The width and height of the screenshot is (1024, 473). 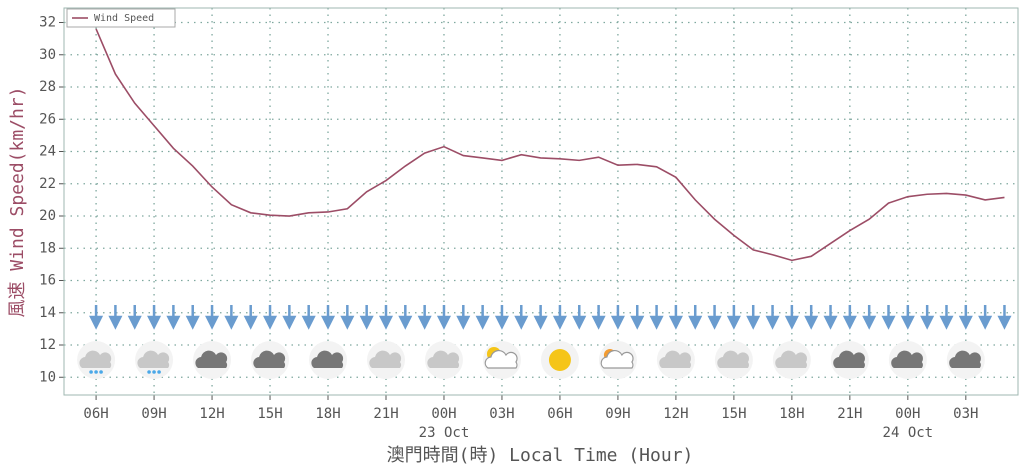 What do you see at coordinates (47, 345) in the screenshot?
I see `y-tick-label: 12` at bounding box center [47, 345].